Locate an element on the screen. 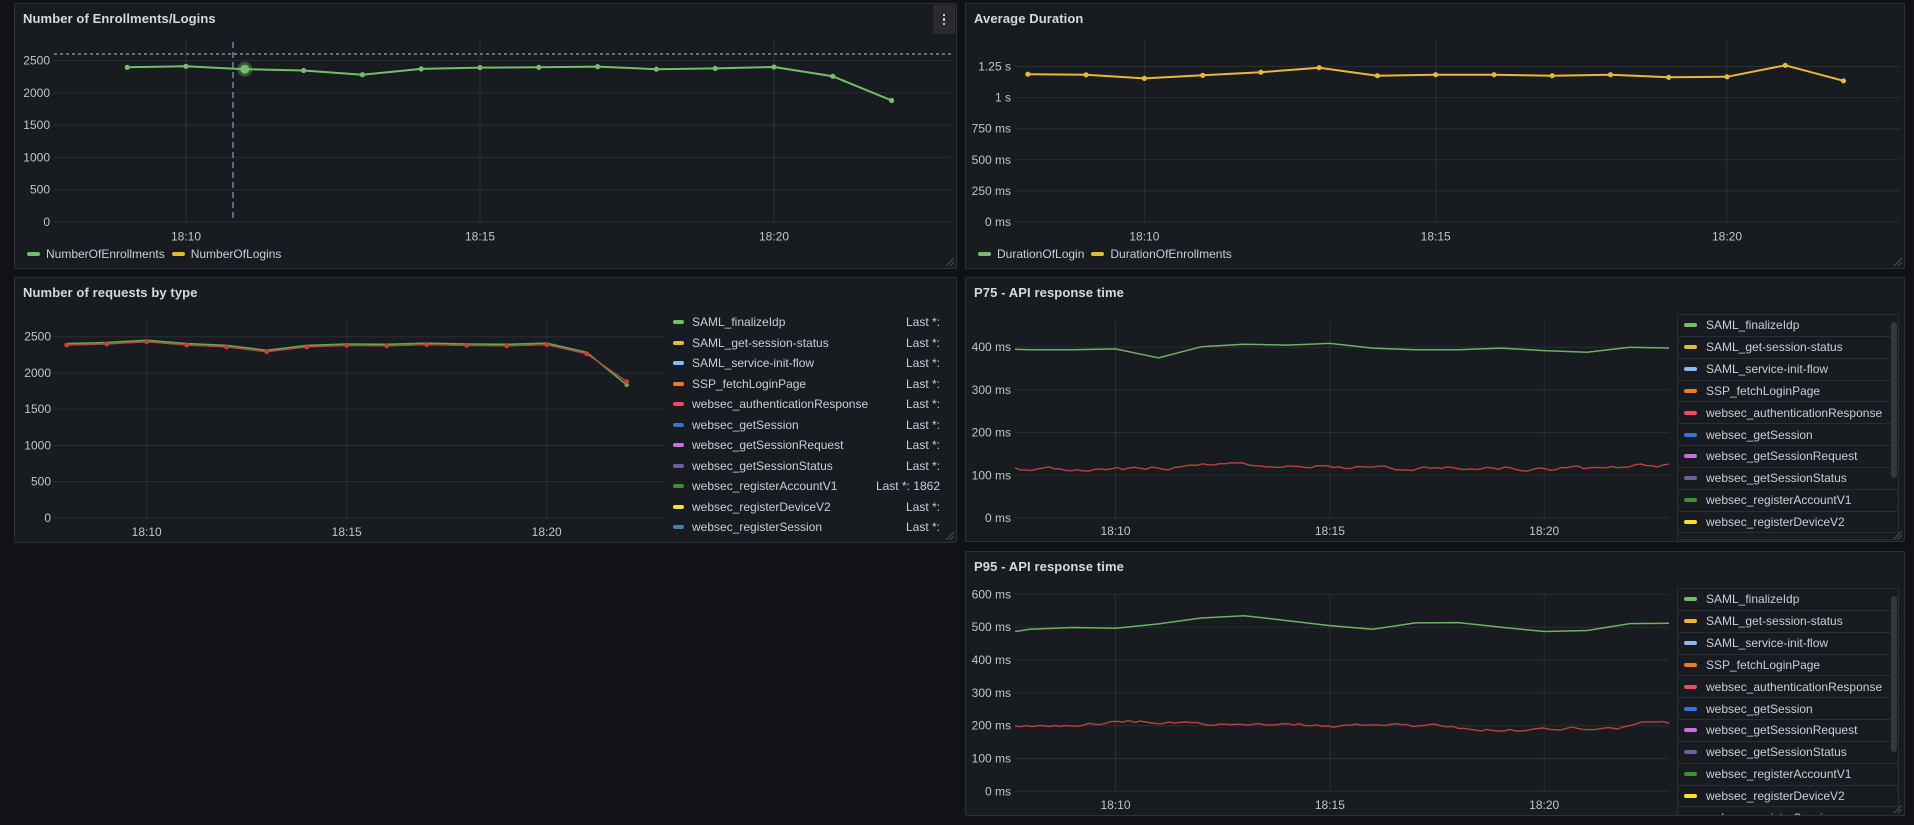 This screenshot has height=825, width=1914. svg-text: 600 ms is located at coordinates (991, 594).